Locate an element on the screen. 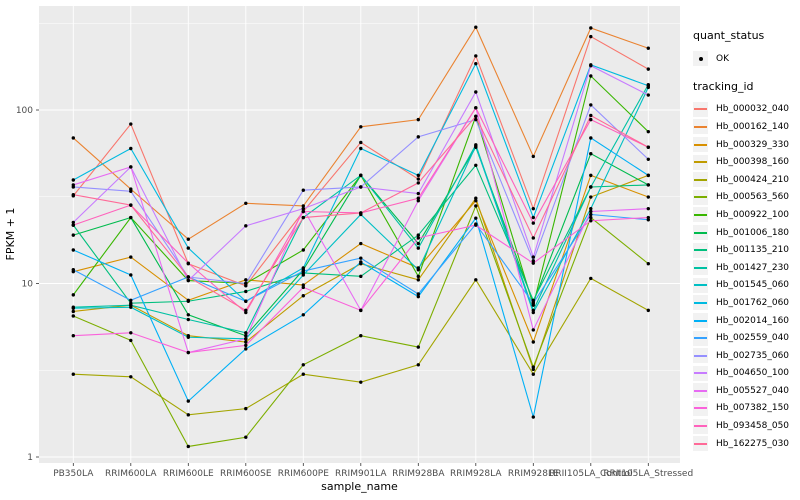 The width and height of the screenshot is (800, 500). legend-item-label: Hb_001545_060 is located at coordinates (753, 285).